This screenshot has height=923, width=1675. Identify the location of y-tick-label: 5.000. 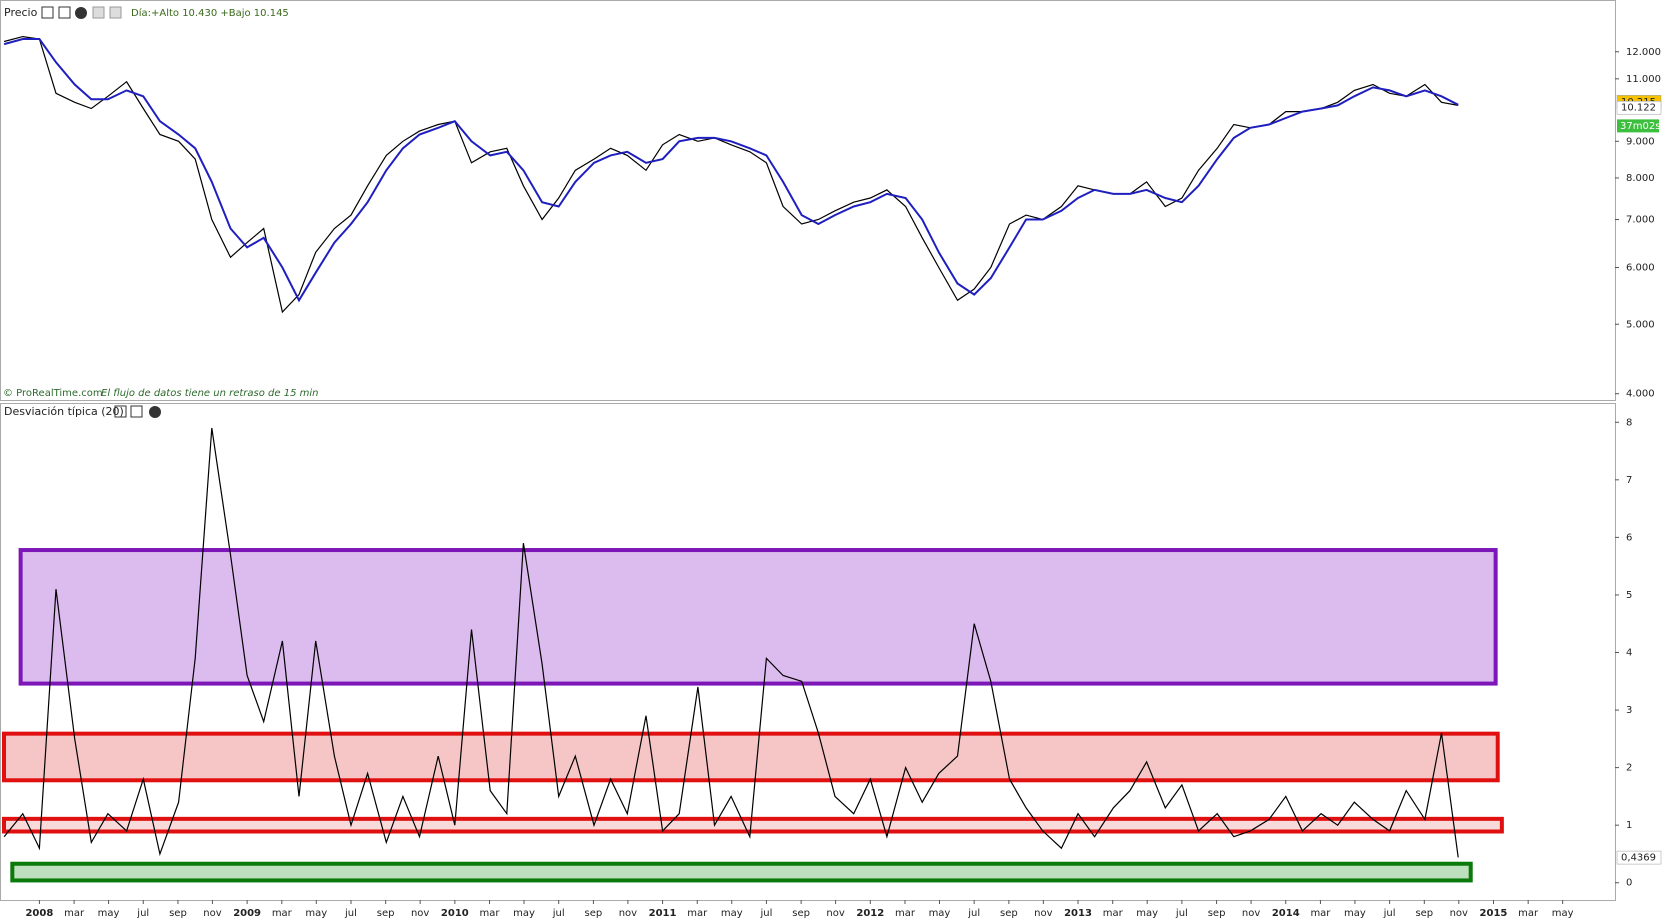
(1640, 324).